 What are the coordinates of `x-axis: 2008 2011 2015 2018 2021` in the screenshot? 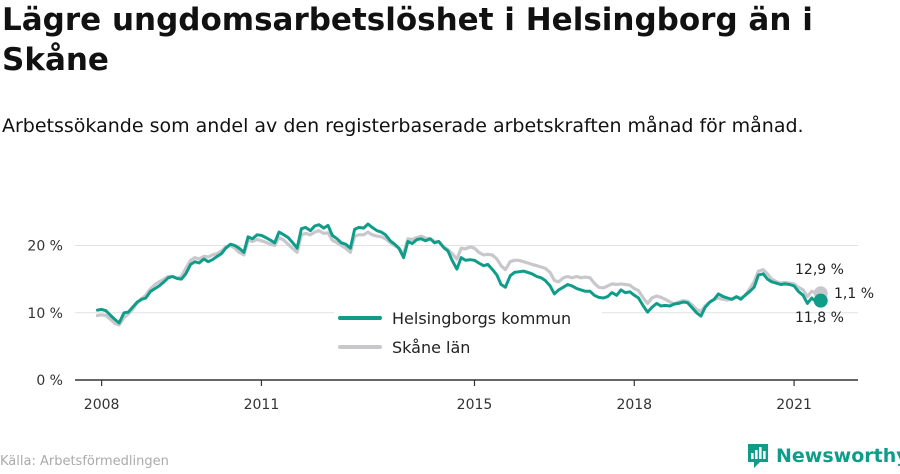 It's located at (466, 396).